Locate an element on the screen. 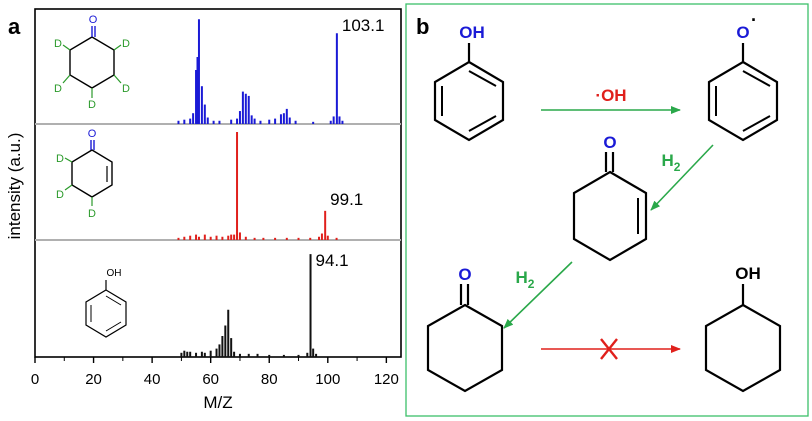  inset-top-d2: D is located at coordinates (126, 44).